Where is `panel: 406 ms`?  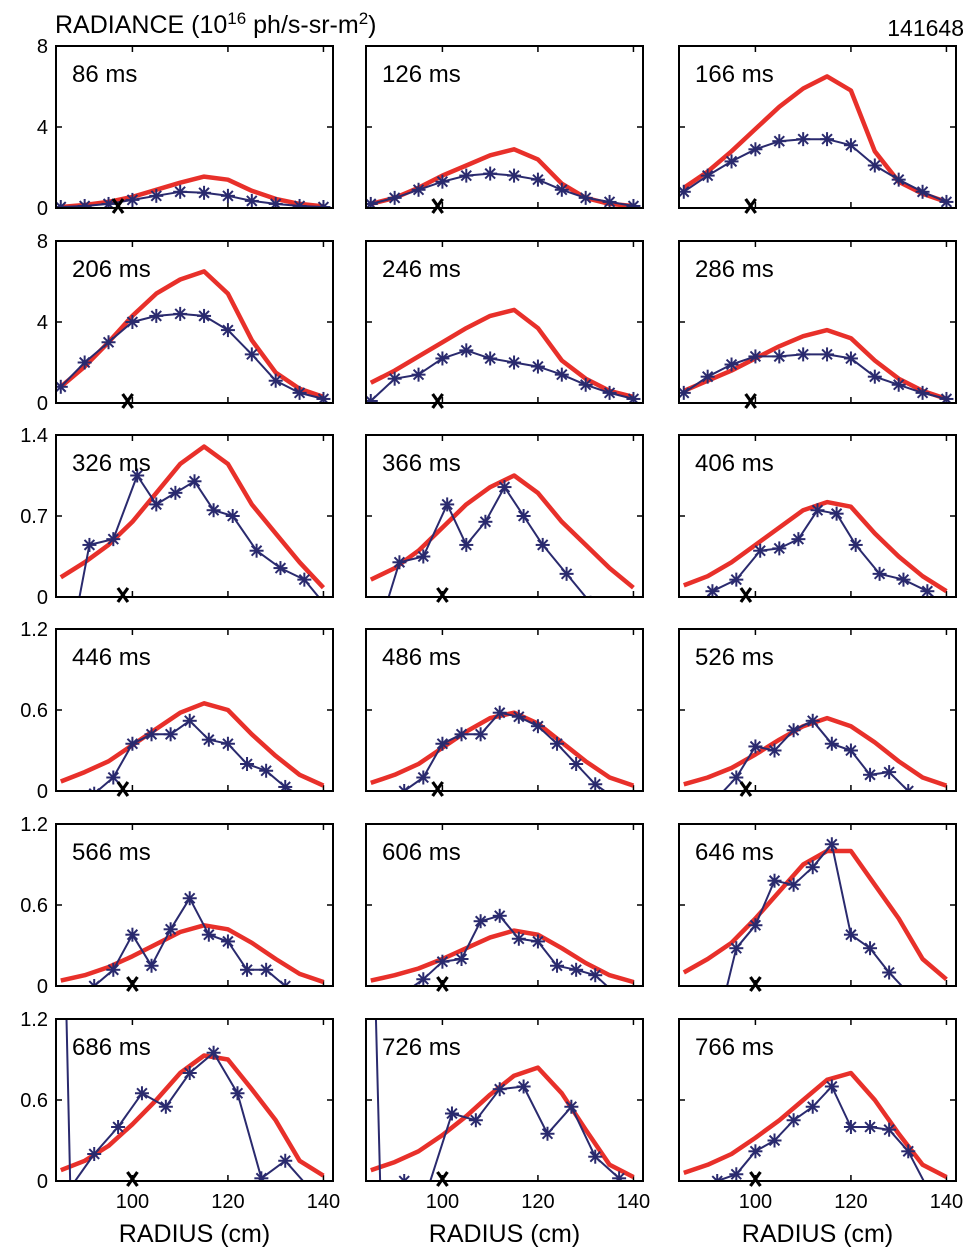 panel: 406 ms is located at coordinates (817, 525).